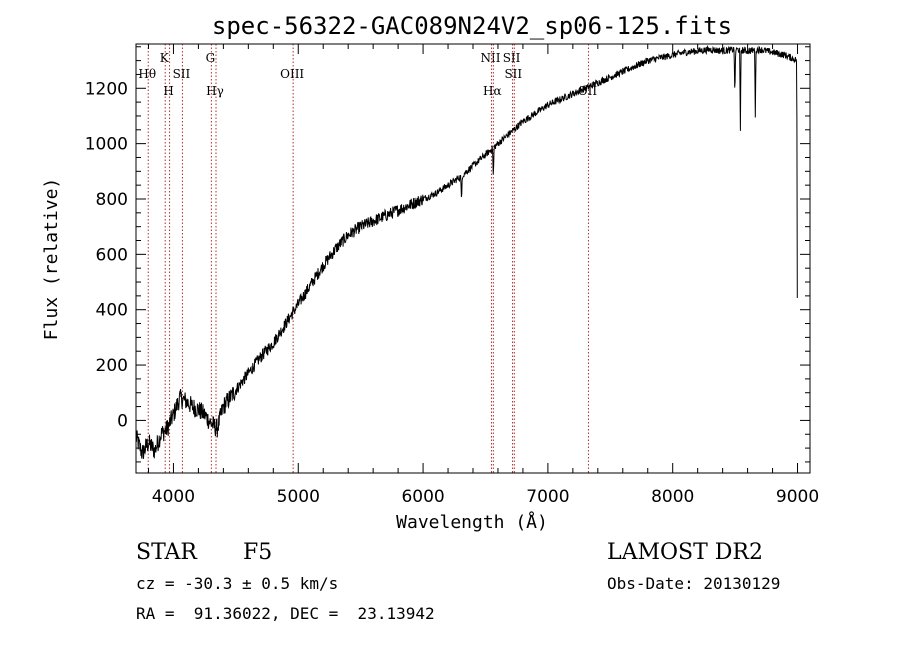 Image resolution: width=900 pixels, height=649 pixels. What do you see at coordinates (490, 58) in the screenshot?
I see `spectral-line-label: NII` at bounding box center [490, 58].